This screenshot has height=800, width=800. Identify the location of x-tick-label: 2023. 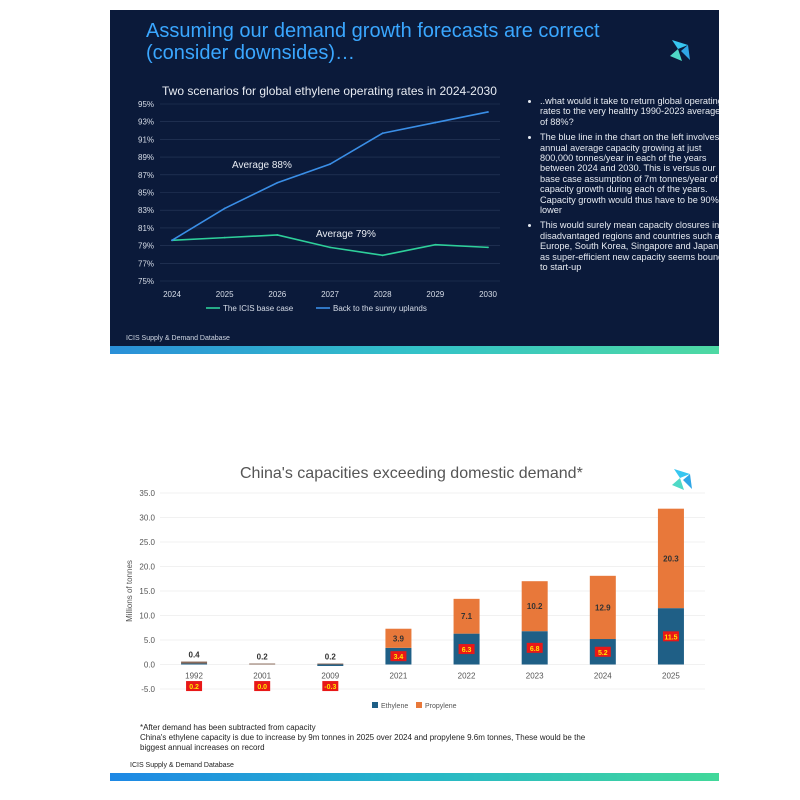
(535, 676).